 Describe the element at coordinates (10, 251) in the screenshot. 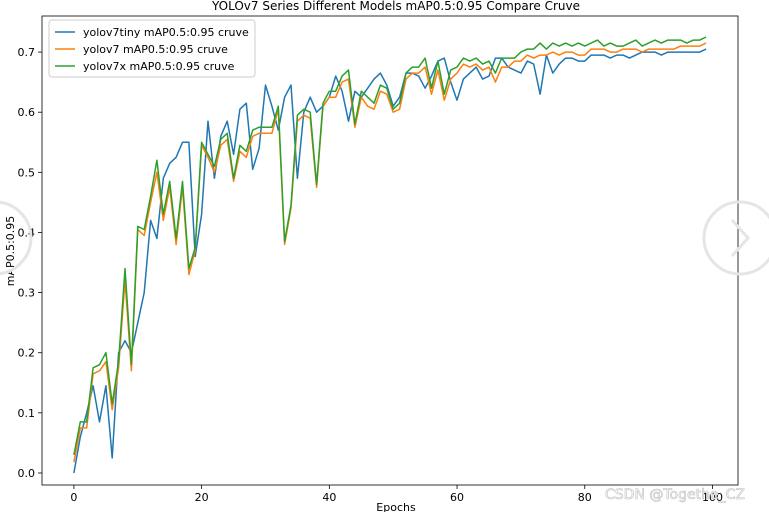

I see `y-axis-label: mAP0.5:0.95` at that location.